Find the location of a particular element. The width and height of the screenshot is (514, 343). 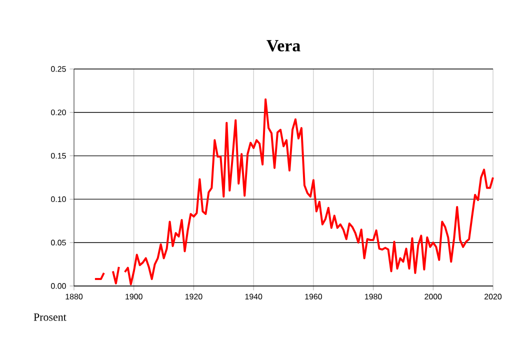

y-axis-title: Prosent is located at coordinates (50, 317).